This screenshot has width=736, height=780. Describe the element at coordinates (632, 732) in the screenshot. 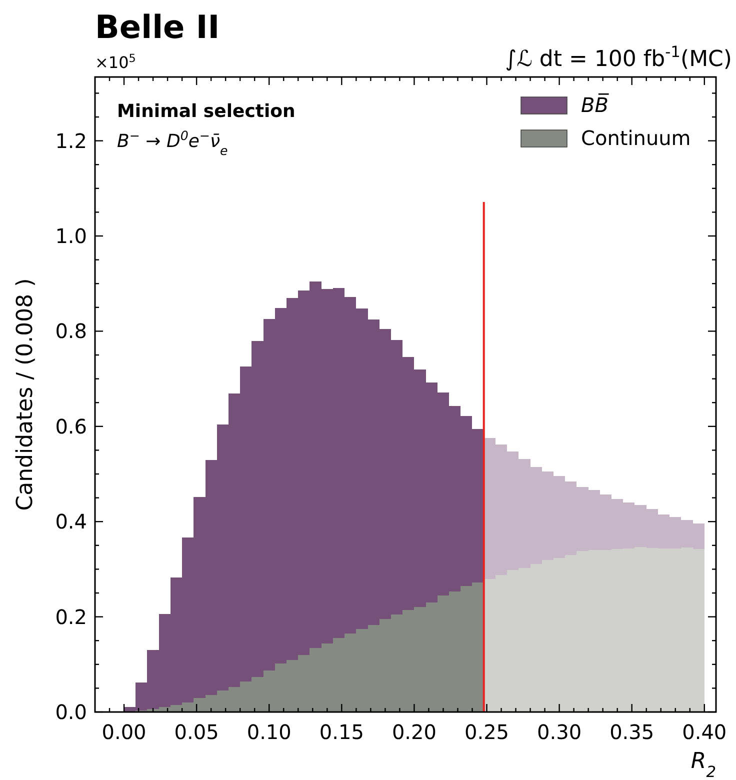

I see `x-tick-label: 0.35` at that location.